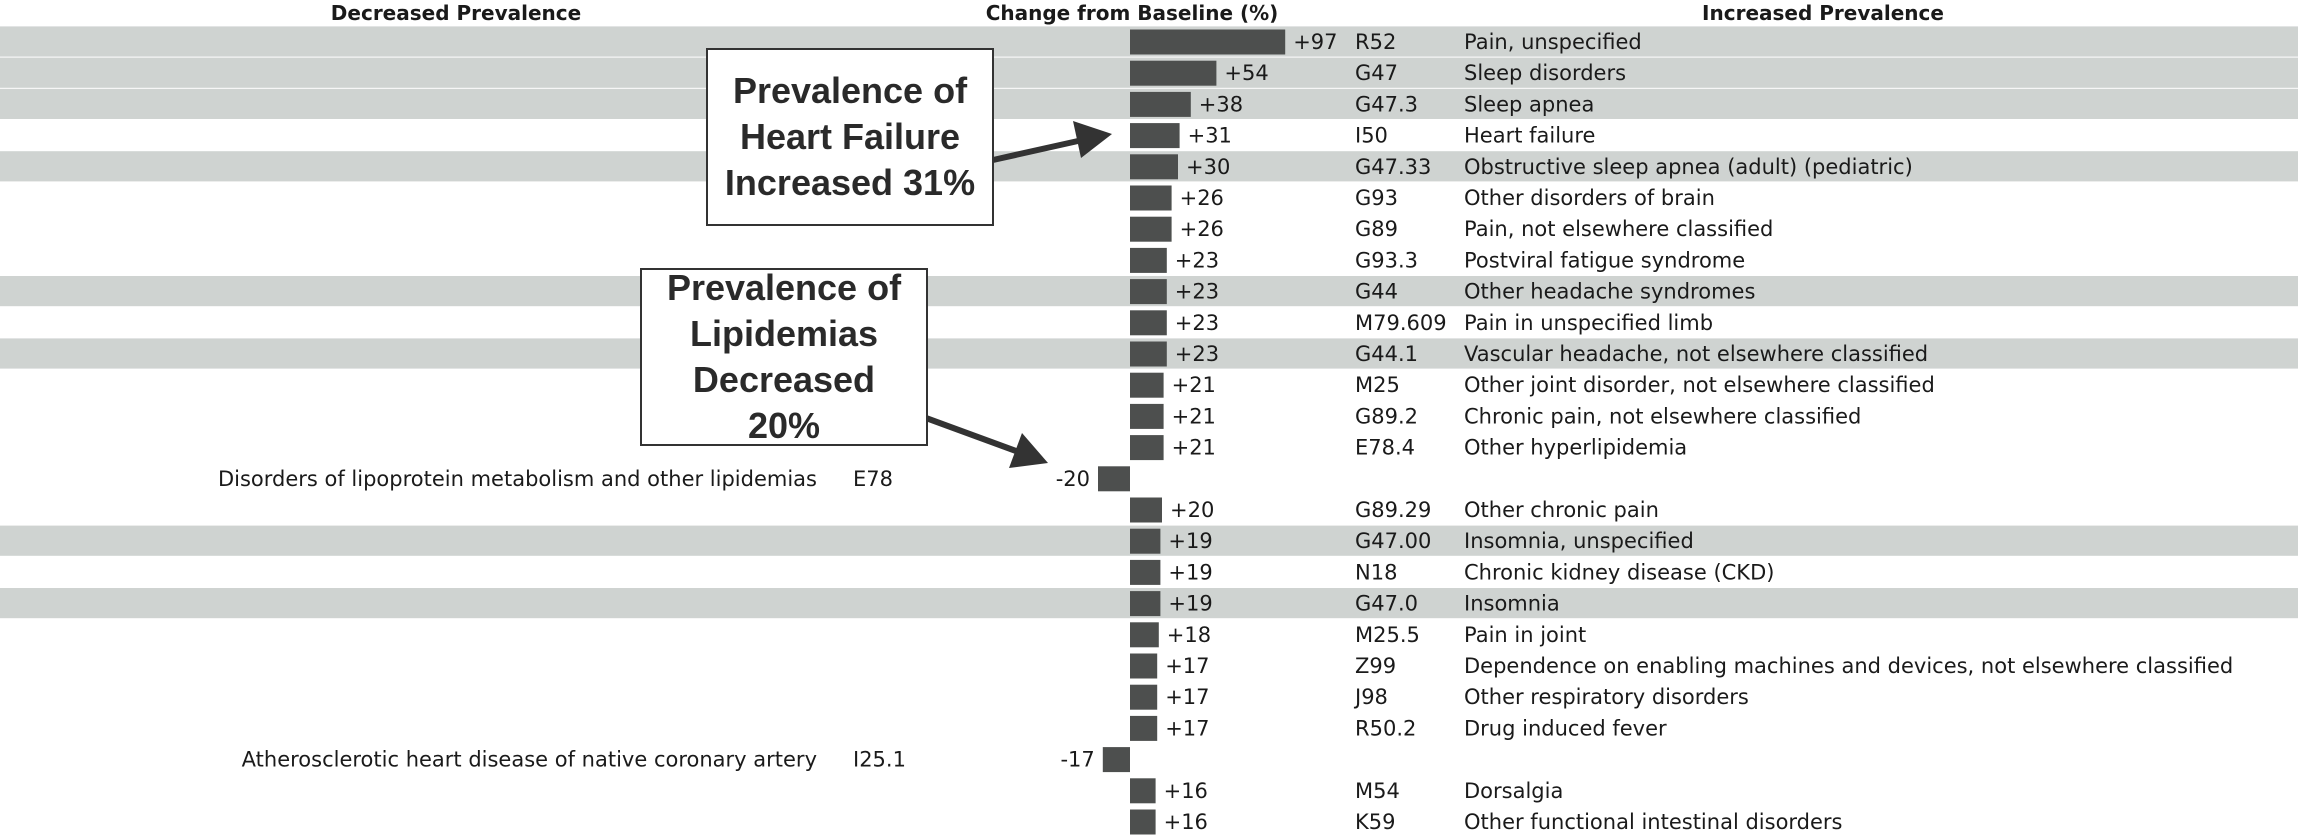  Describe the element at coordinates (1385, 448) in the screenshot. I see `code-label: E78.4` at that location.